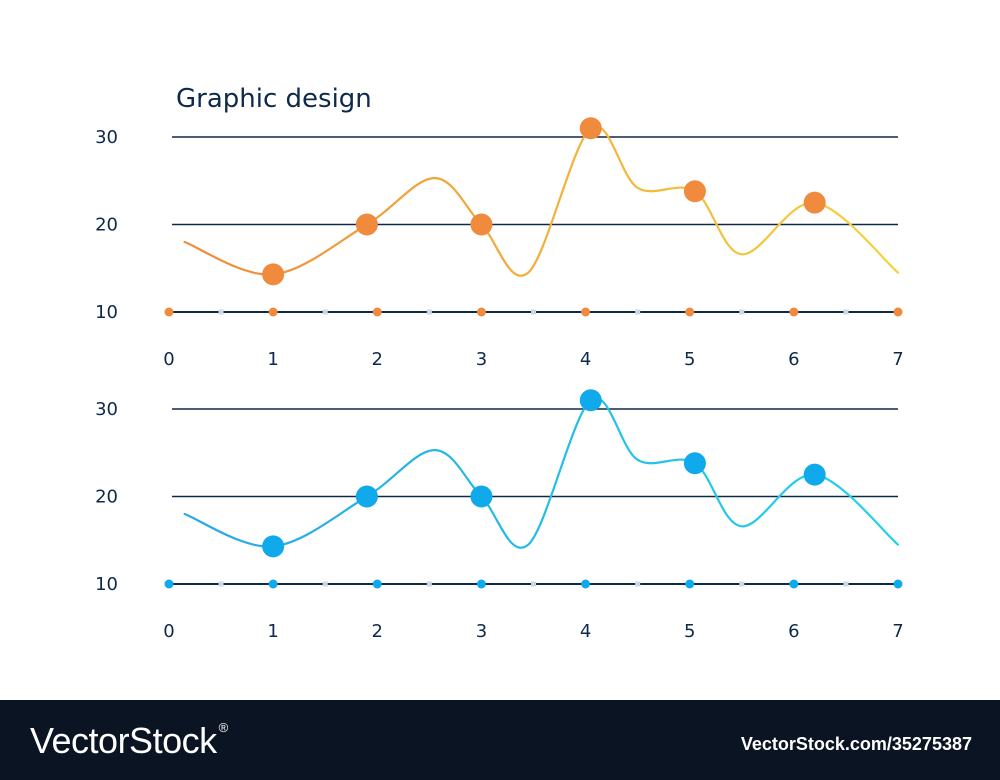  What do you see at coordinates (274, 99) in the screenshot?
I see `chart-title: Graphic design` at bounding box center [274, 99].